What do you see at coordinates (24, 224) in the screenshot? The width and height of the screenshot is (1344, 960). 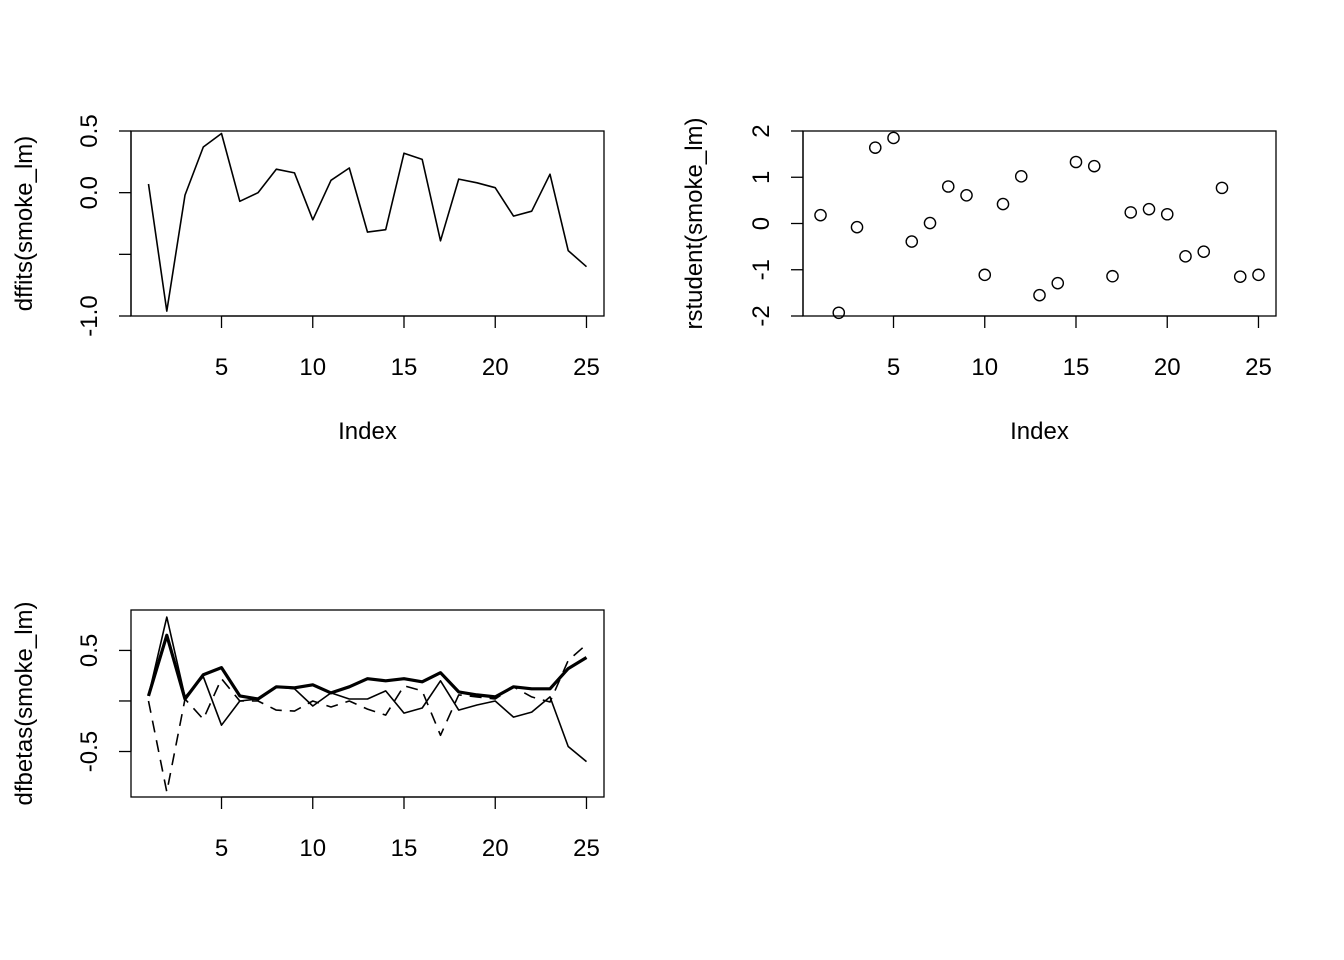 I see `y-axis-label: dffits(smoke_lm)` at bounding box center [24, 224].